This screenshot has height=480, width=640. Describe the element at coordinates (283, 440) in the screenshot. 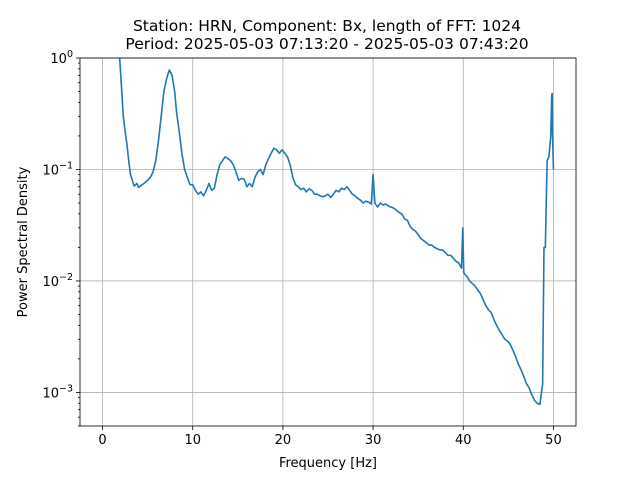

I see `x-tick-label: 20` at that location.